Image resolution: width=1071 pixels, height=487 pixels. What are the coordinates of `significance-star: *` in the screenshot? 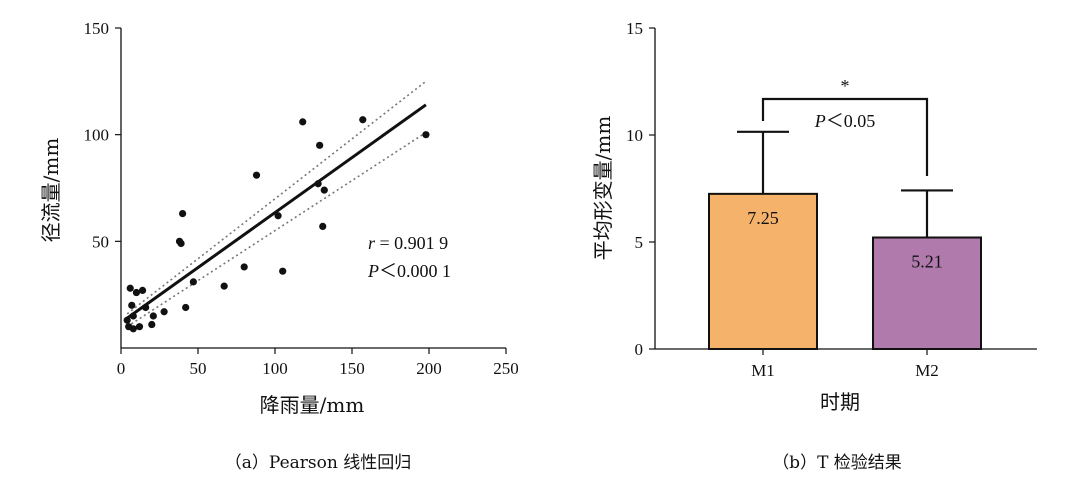 It's located at (845, 86).